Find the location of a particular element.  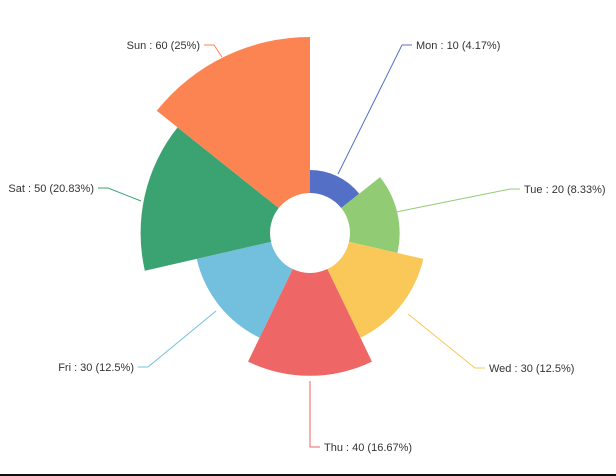

leader-line-thu is located at coordinates (314, 414).